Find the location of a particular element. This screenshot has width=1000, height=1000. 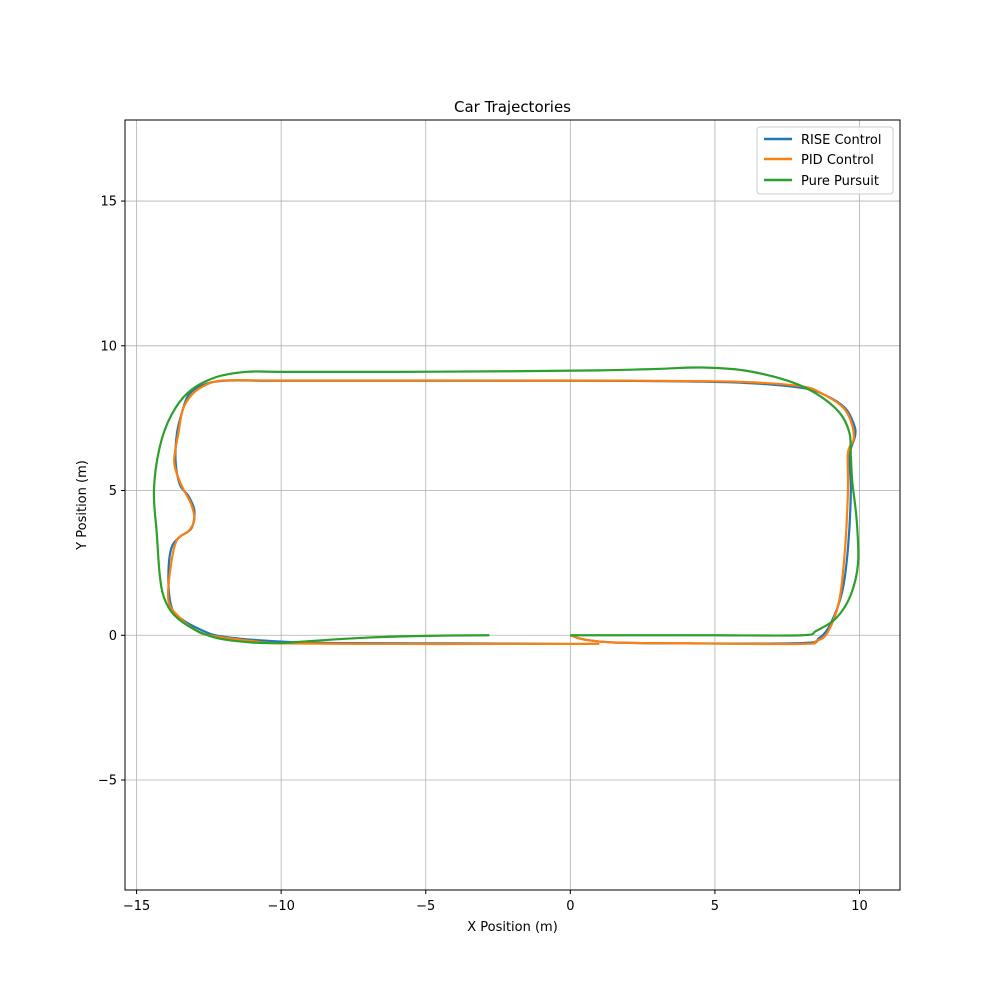

x-tick-label: 5 is located at coordinates (715, 906).